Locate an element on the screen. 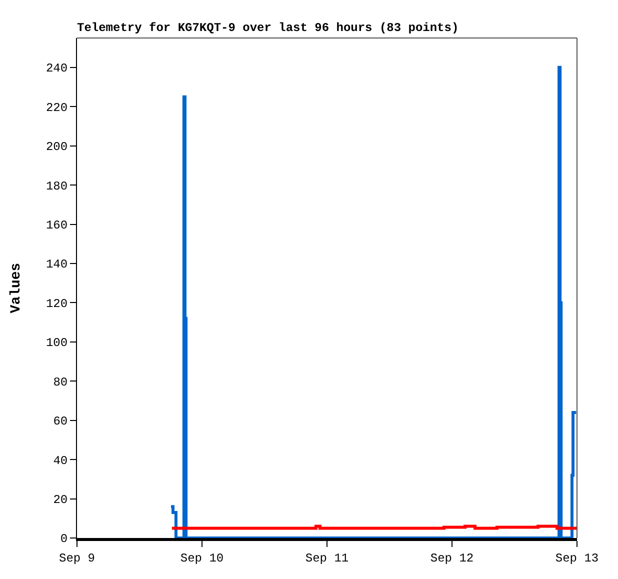  chart-title: Telemetry for KG7KQT-9 over last 96 hours (83 points) is located at coordinates (268, 28).